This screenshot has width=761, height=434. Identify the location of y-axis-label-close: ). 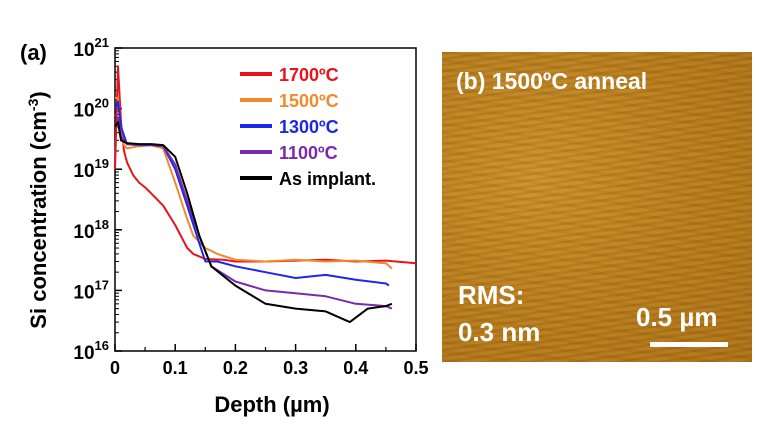
(38, 94).